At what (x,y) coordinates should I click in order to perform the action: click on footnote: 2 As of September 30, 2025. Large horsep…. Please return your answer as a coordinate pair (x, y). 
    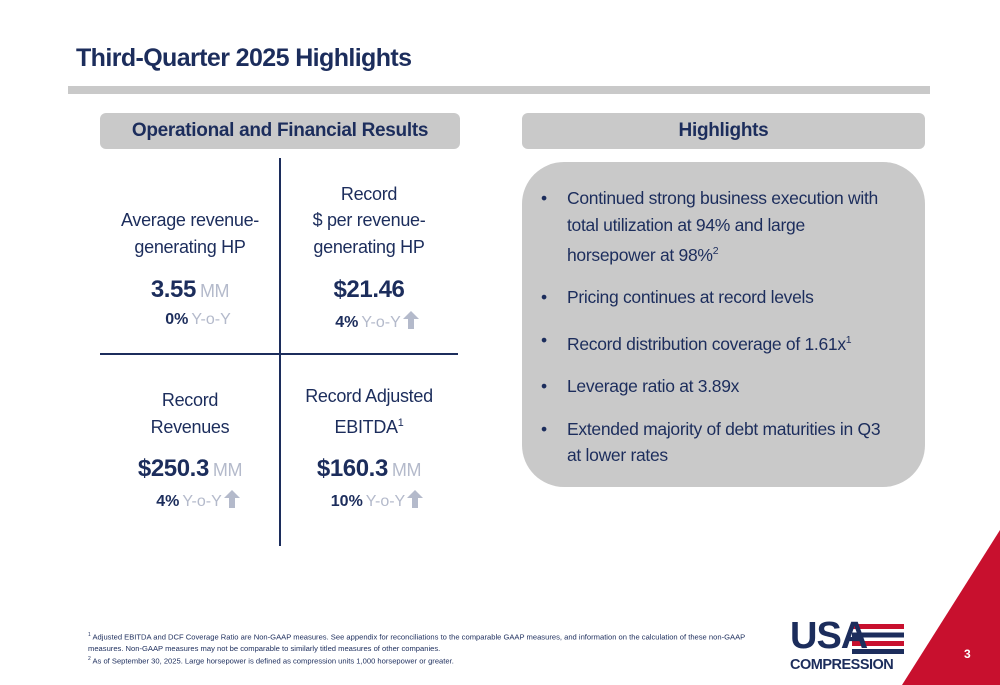
    Looking at the image, I should click on (420, 660).